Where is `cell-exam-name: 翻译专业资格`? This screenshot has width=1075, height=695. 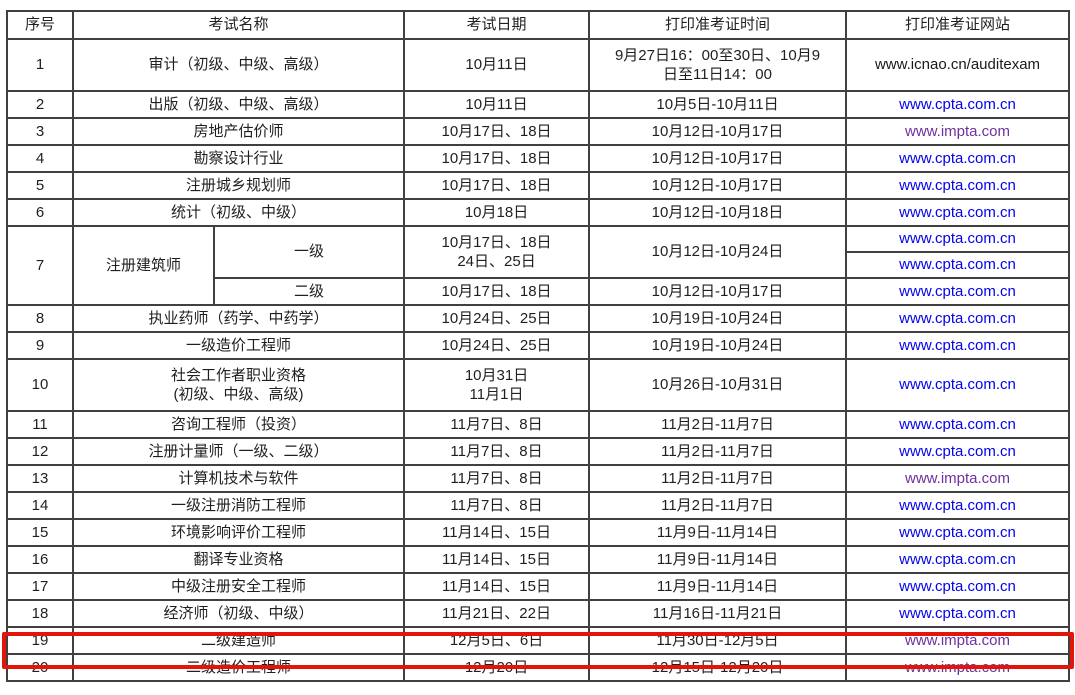
cell-exam-name: 翻译专业资格 is located at coordinates (238, 559).